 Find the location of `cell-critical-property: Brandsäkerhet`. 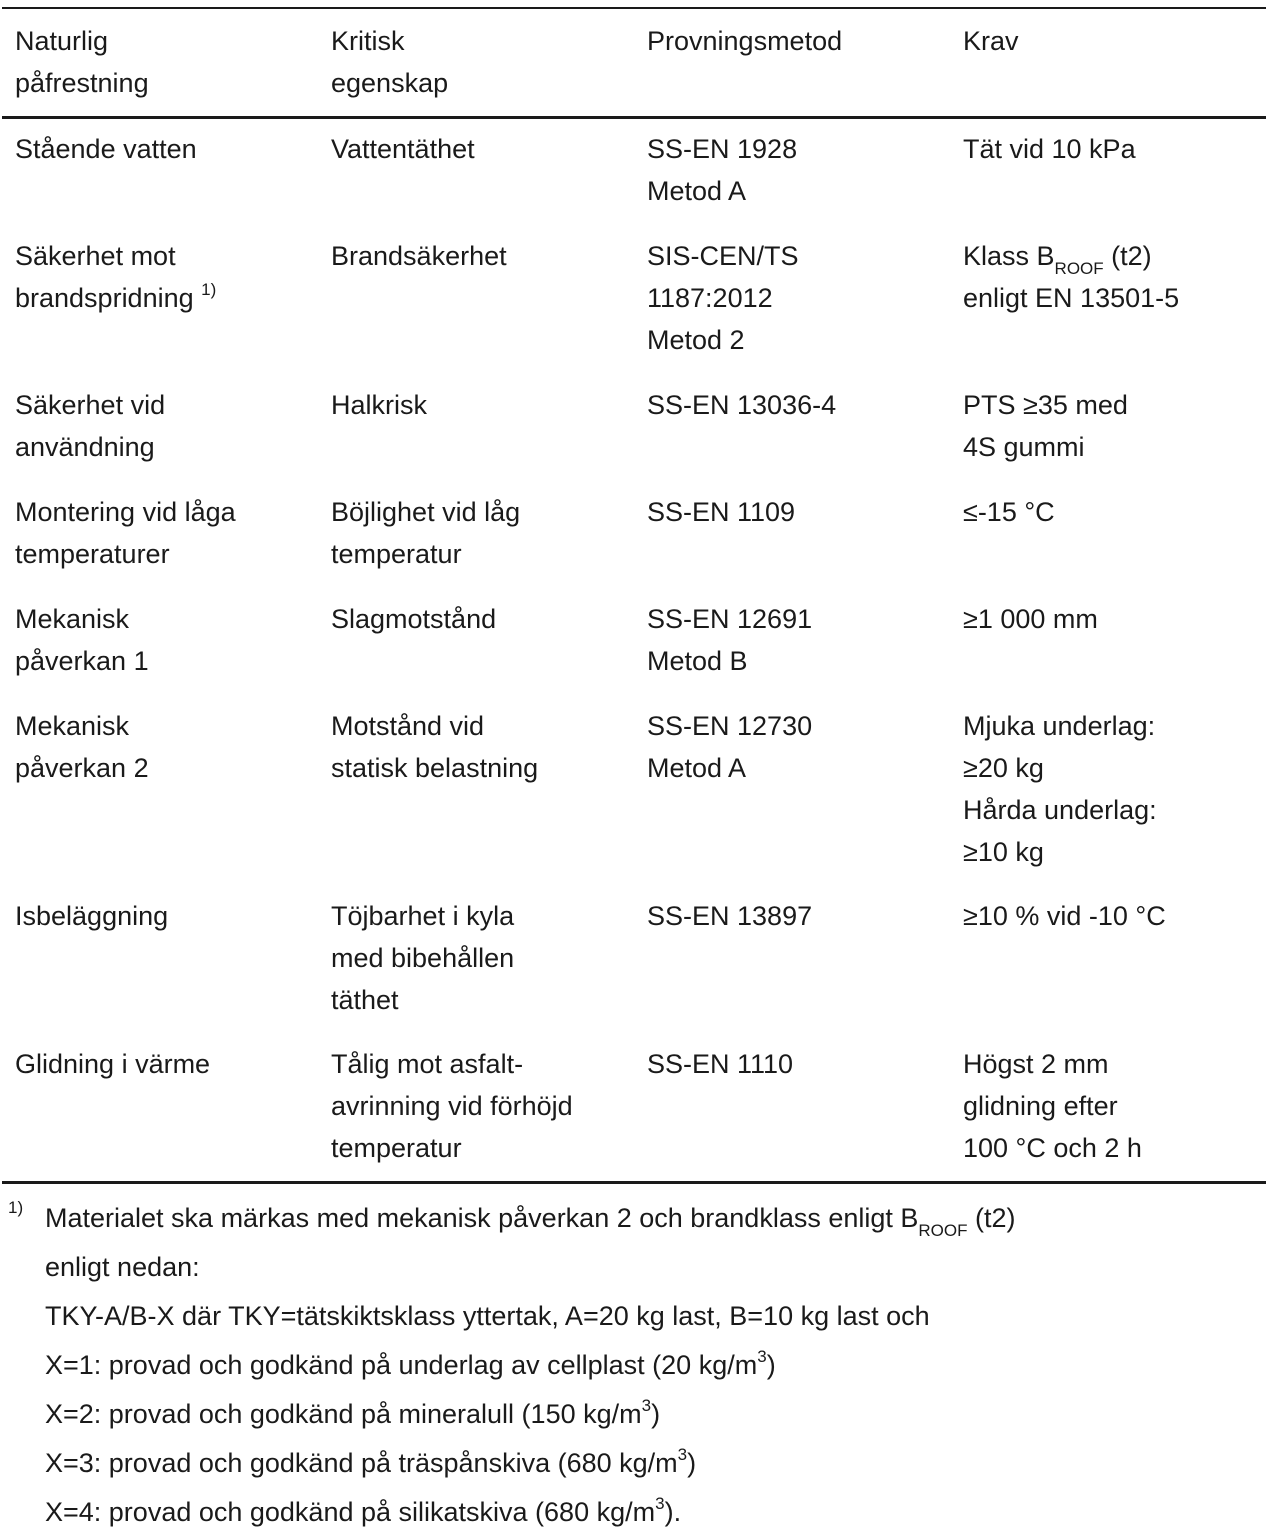

cell-critical-property: Brandsäkerhet is located at coordinates (419, 256).